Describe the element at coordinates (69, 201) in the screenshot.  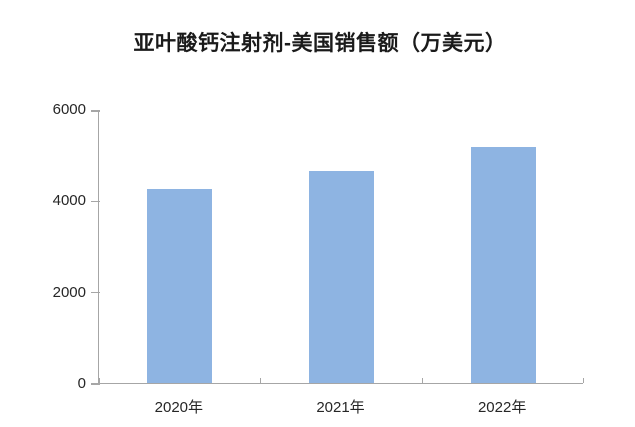
I see `y-axis-tick-label: 4000` at that location.